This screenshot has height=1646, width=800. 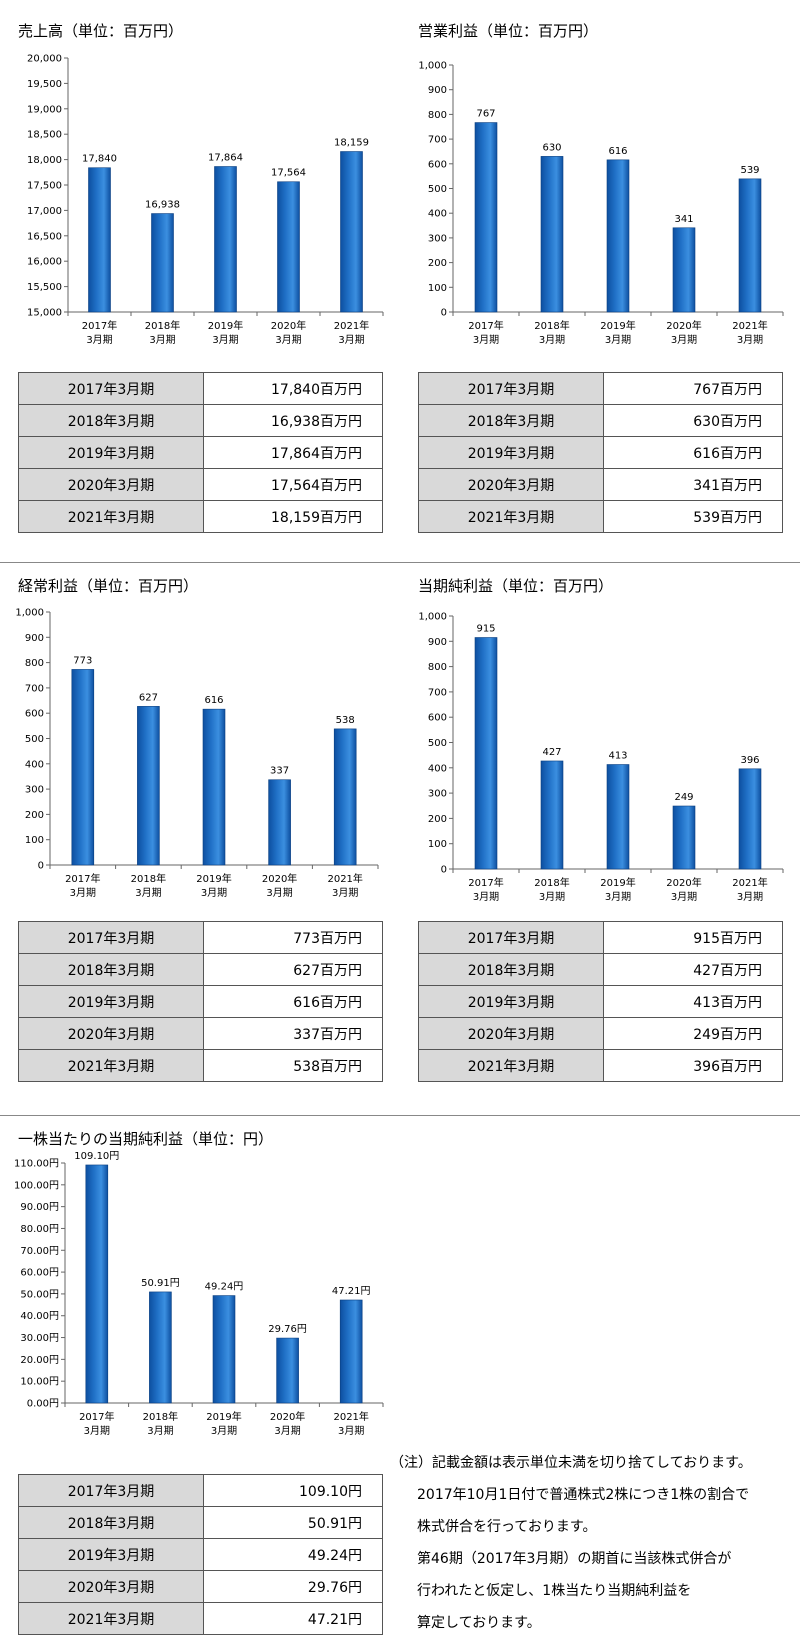 What do you see at coordinates (39, 1382) in the screenshot?
I see `y-tick-label: 10.00円` at bounding box center [39, 1382].